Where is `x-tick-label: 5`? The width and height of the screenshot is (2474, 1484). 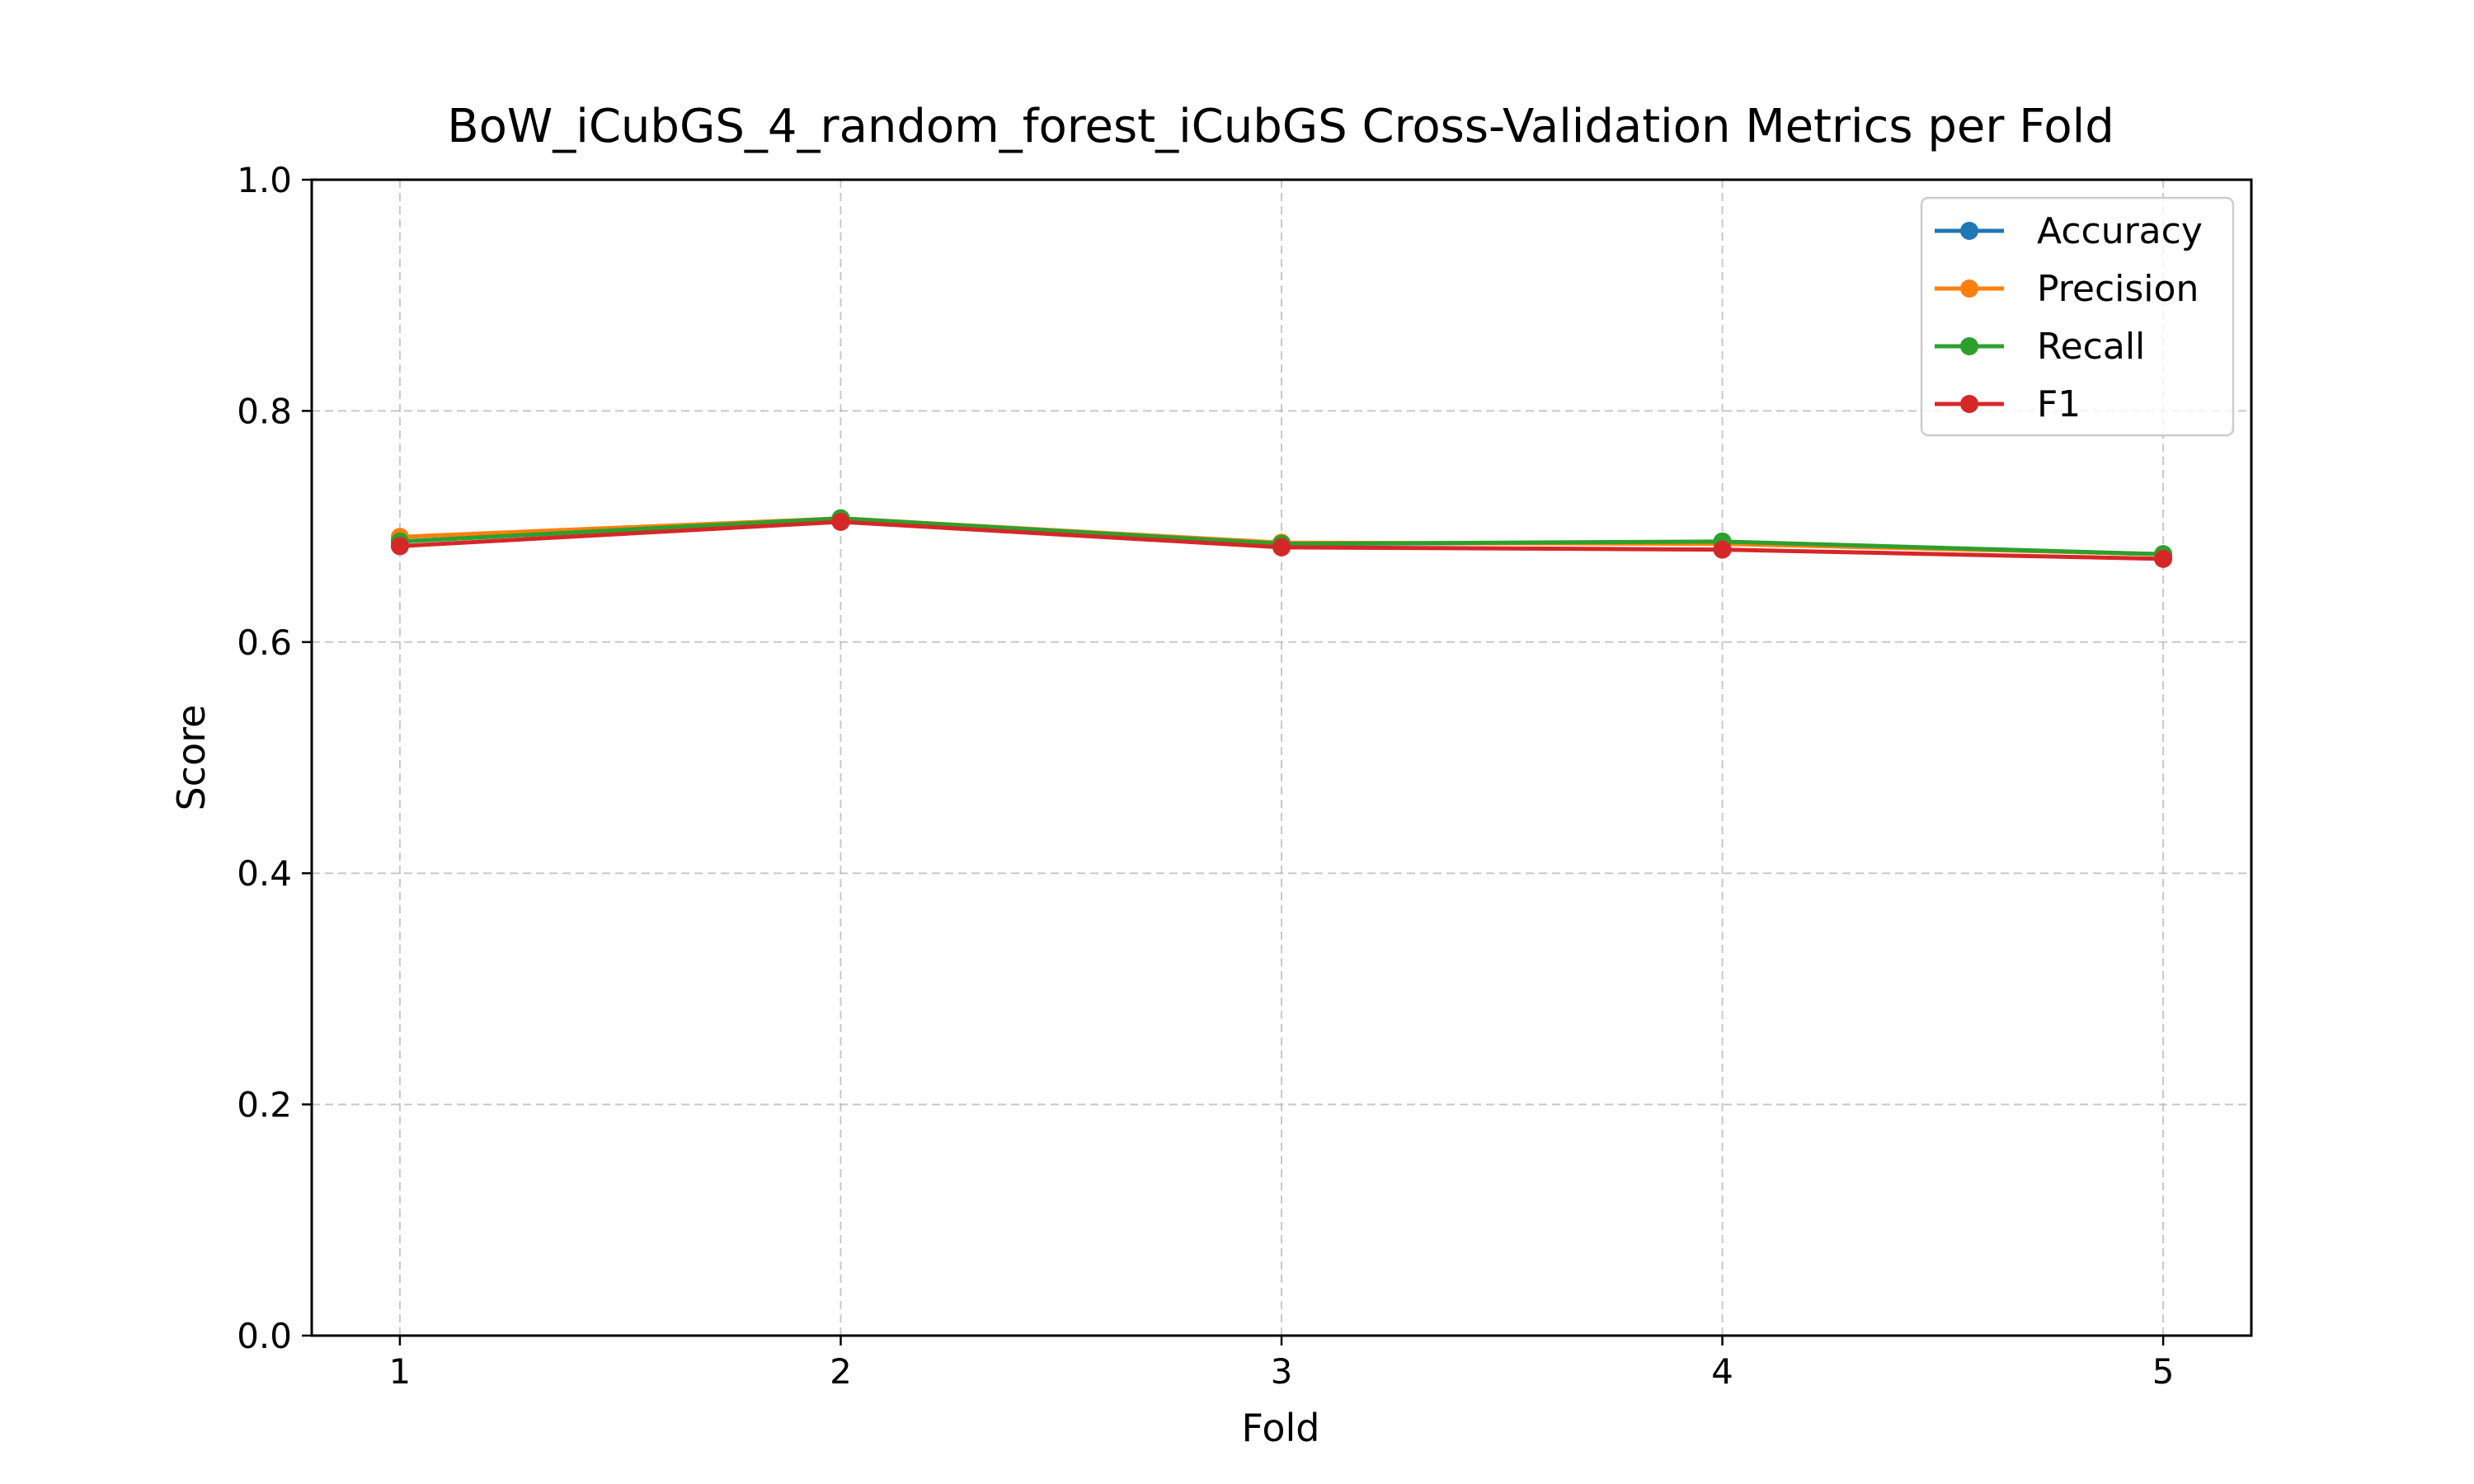 x-tick-label: 5 is located at coordinates (2163, 1371).